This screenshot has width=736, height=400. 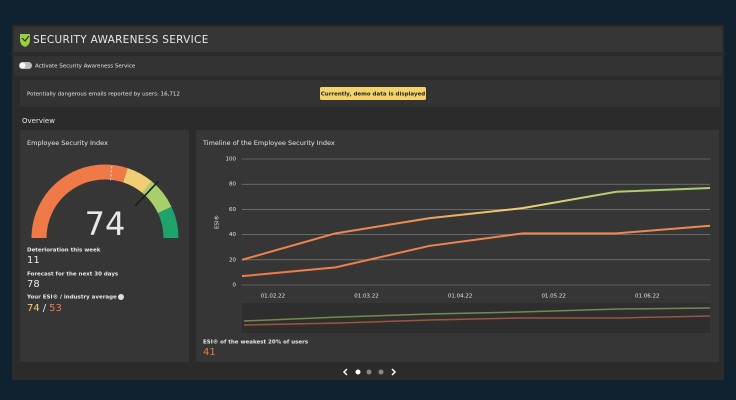 I want to click on y-tick-label: 100, so click(x=231, y=160).